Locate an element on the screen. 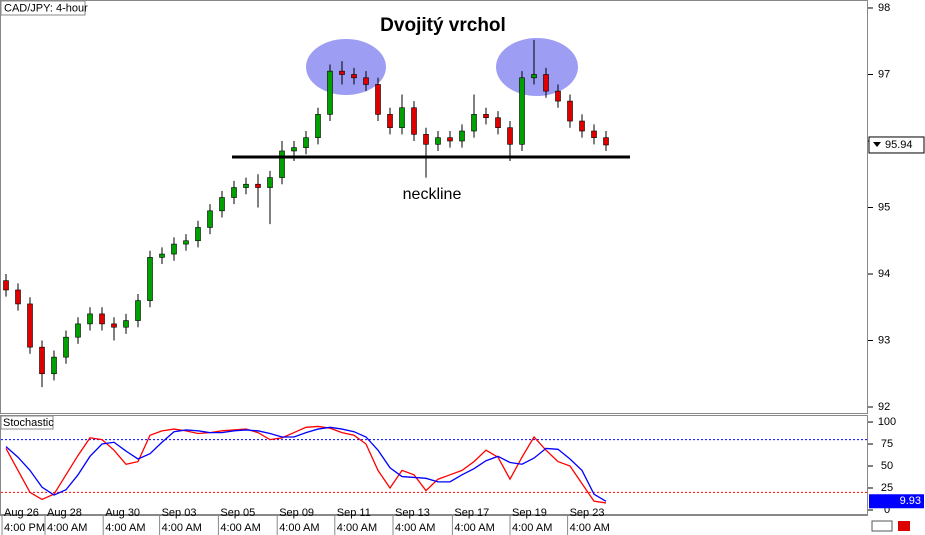  y-tick-label: 97 is located at coordinates (884, 74).